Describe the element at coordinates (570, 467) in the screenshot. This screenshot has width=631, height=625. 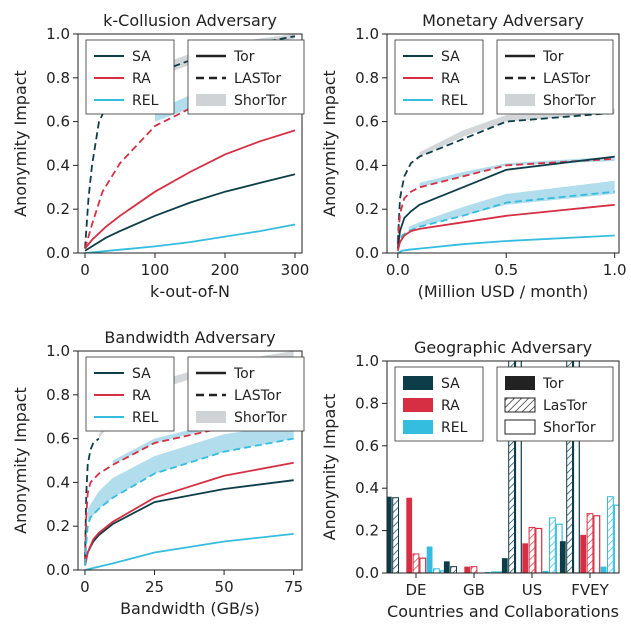
I see `bar-sa-lastor-fvey` at that location.